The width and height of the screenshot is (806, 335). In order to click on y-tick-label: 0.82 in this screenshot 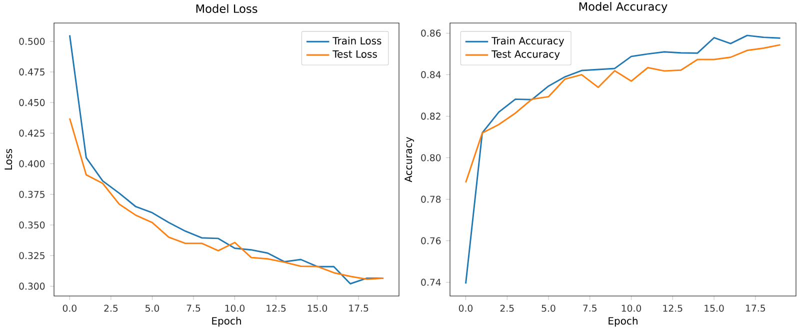, I will do `click(430, 116)`.